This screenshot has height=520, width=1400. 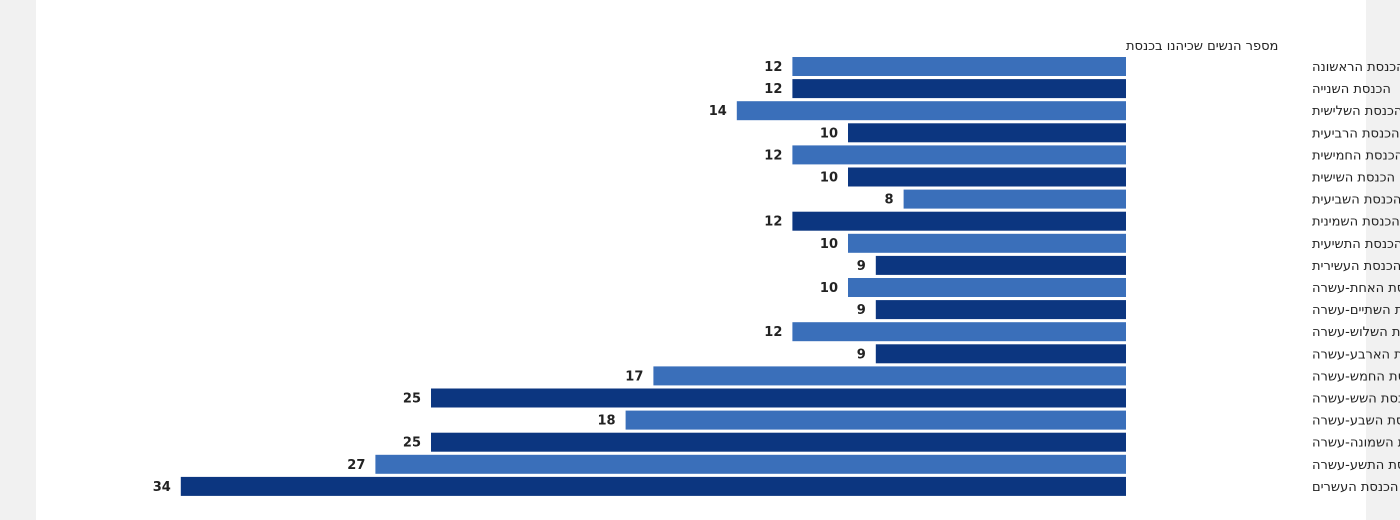 What do you see at coordinates (1356, 376) in the screenshot?
I see `category-label: הכנסת החמש-עשרה` at bounding box center [1356, 376].